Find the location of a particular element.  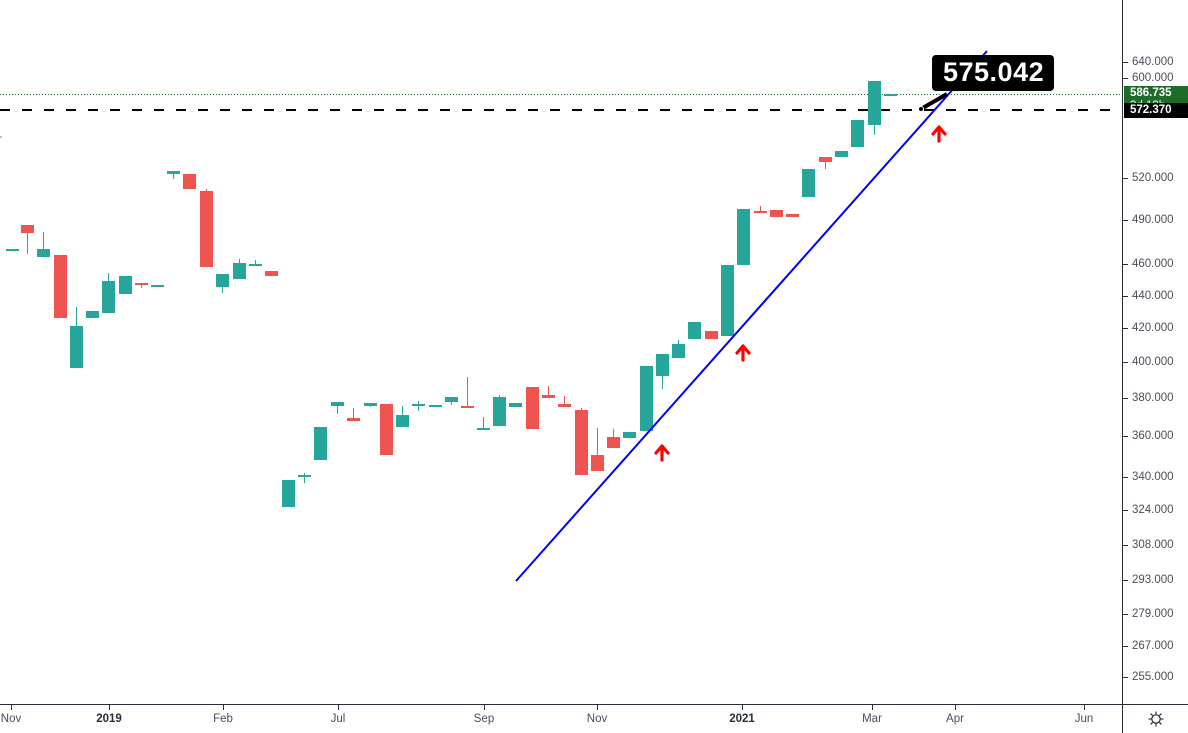

time-axis: Nov 2019 Feb Jul Sep Nov 2021 Mar Apr Jun is located at coordinates (561, 718).